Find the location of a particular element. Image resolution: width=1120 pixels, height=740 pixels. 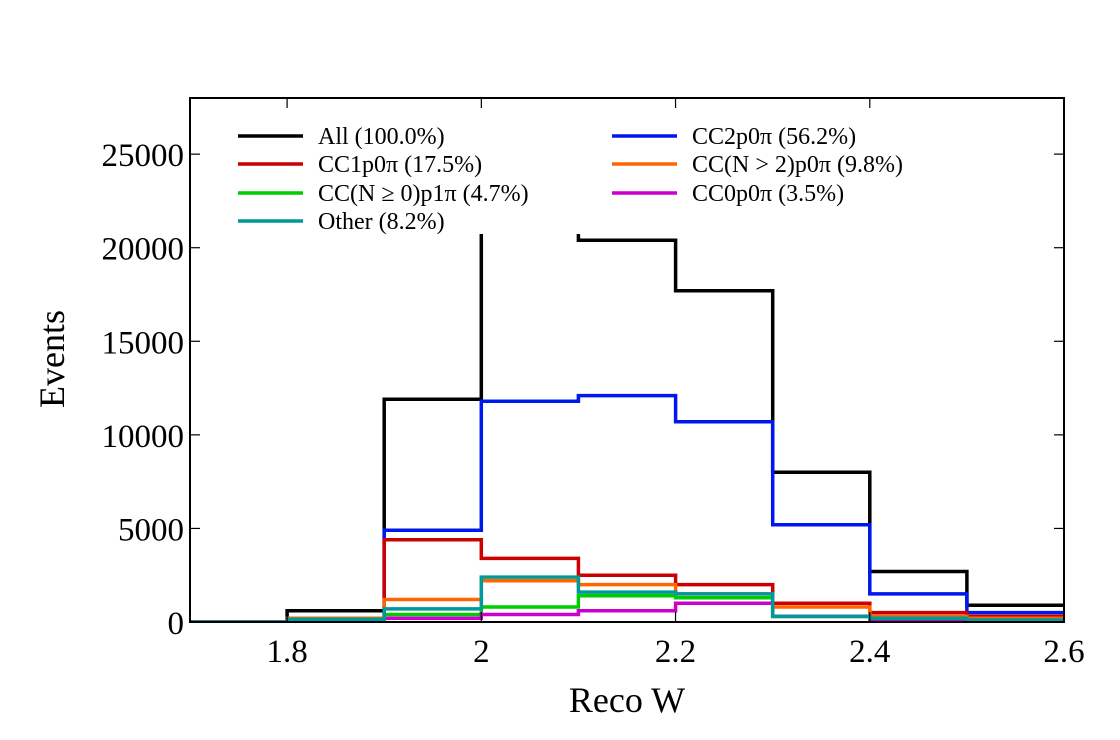

y-tick-label: 20000 is located at coordinates (143, 250).